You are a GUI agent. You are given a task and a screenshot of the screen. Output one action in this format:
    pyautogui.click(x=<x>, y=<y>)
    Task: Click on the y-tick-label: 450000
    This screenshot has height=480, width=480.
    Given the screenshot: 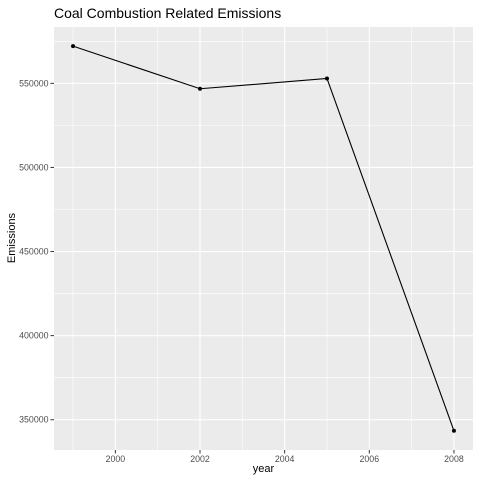 What is the action you would take?
    pyautogui.click(x=33, y=252)
    